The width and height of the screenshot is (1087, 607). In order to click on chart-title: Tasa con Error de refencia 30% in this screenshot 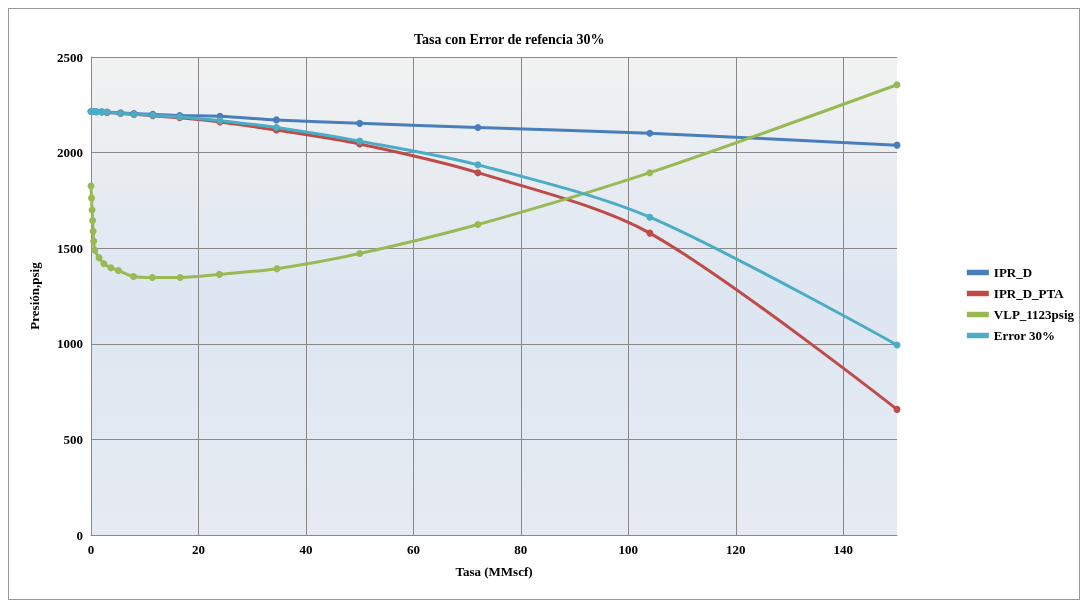, I will do `click(509, 39)`.